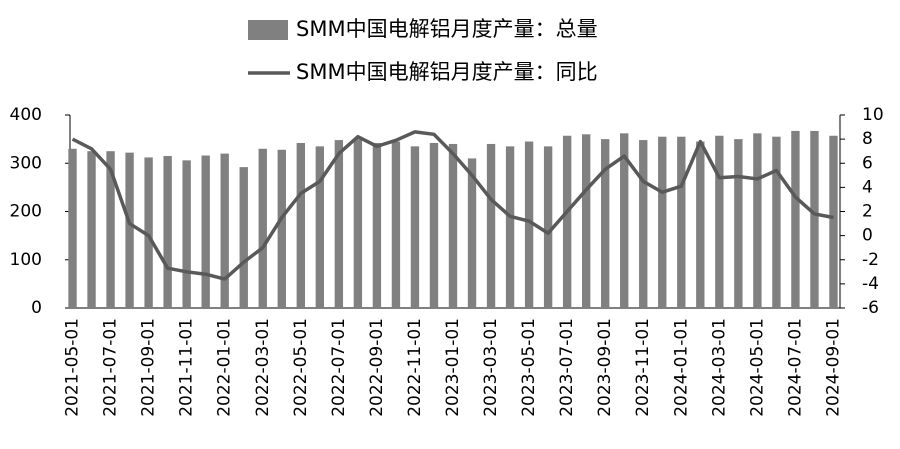 Image resolution: width=900 pixels, height=449 pixels. Describe the element at coordinates (301, 367) in the screenshot. I see `x-tick-label: 2022-05-01` at that location.